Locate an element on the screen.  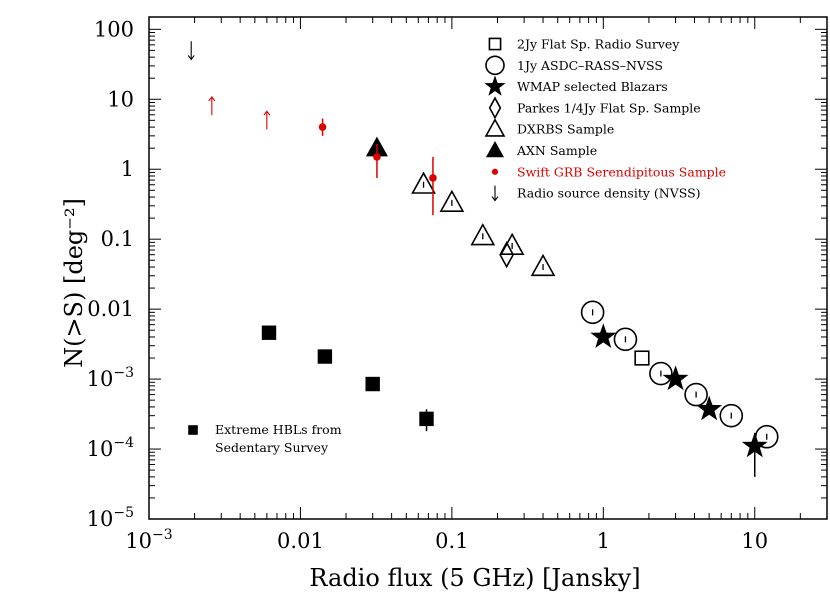
y-axis-title: N(>S) [deg⁻²] is located at coordinates (74, 283).